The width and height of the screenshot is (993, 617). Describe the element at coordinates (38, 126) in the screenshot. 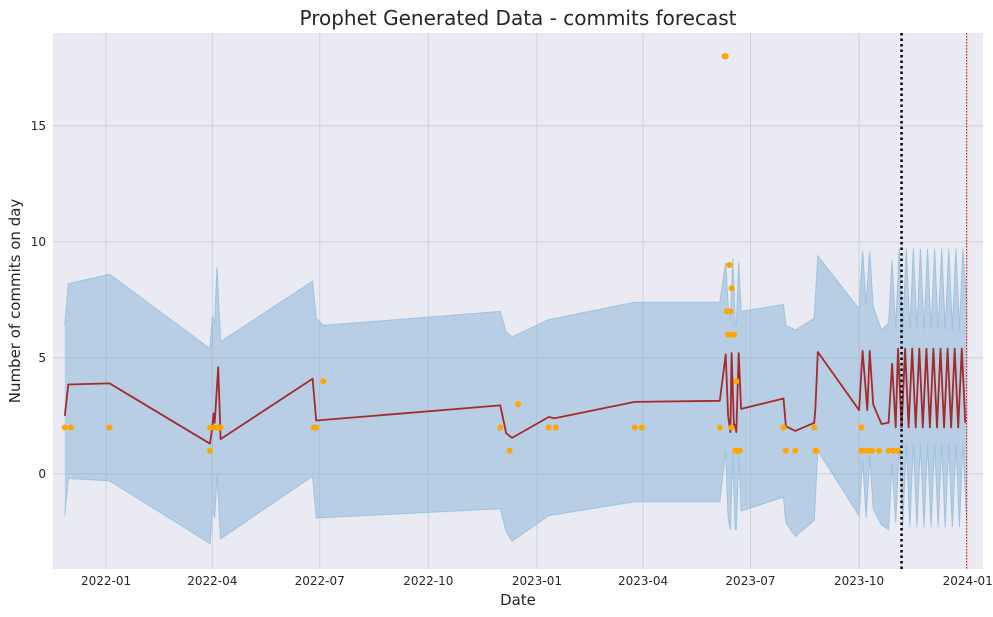

I see `y-tick-label: 15` at that location.